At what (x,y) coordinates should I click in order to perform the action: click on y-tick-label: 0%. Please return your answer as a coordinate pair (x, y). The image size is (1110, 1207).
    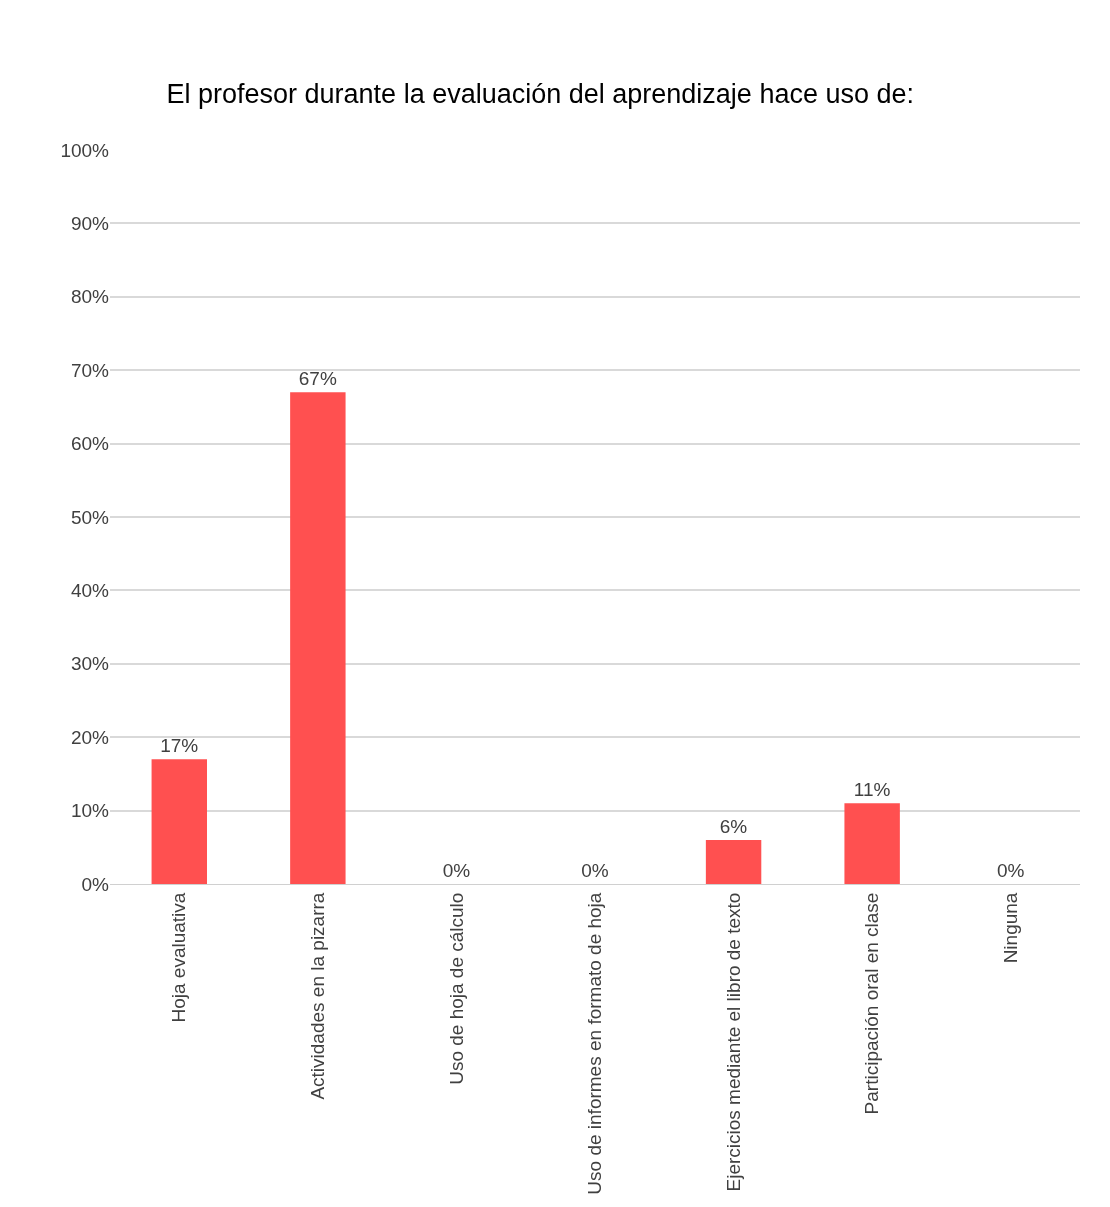
    Looking at the image, I should click on (95, 884).